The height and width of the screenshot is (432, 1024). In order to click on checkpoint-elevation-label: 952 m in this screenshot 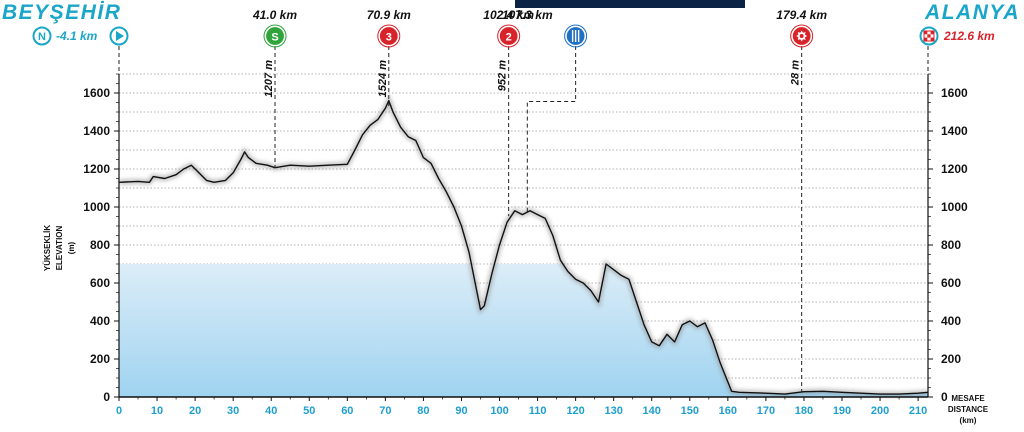, I will do `click(503, 75)`.